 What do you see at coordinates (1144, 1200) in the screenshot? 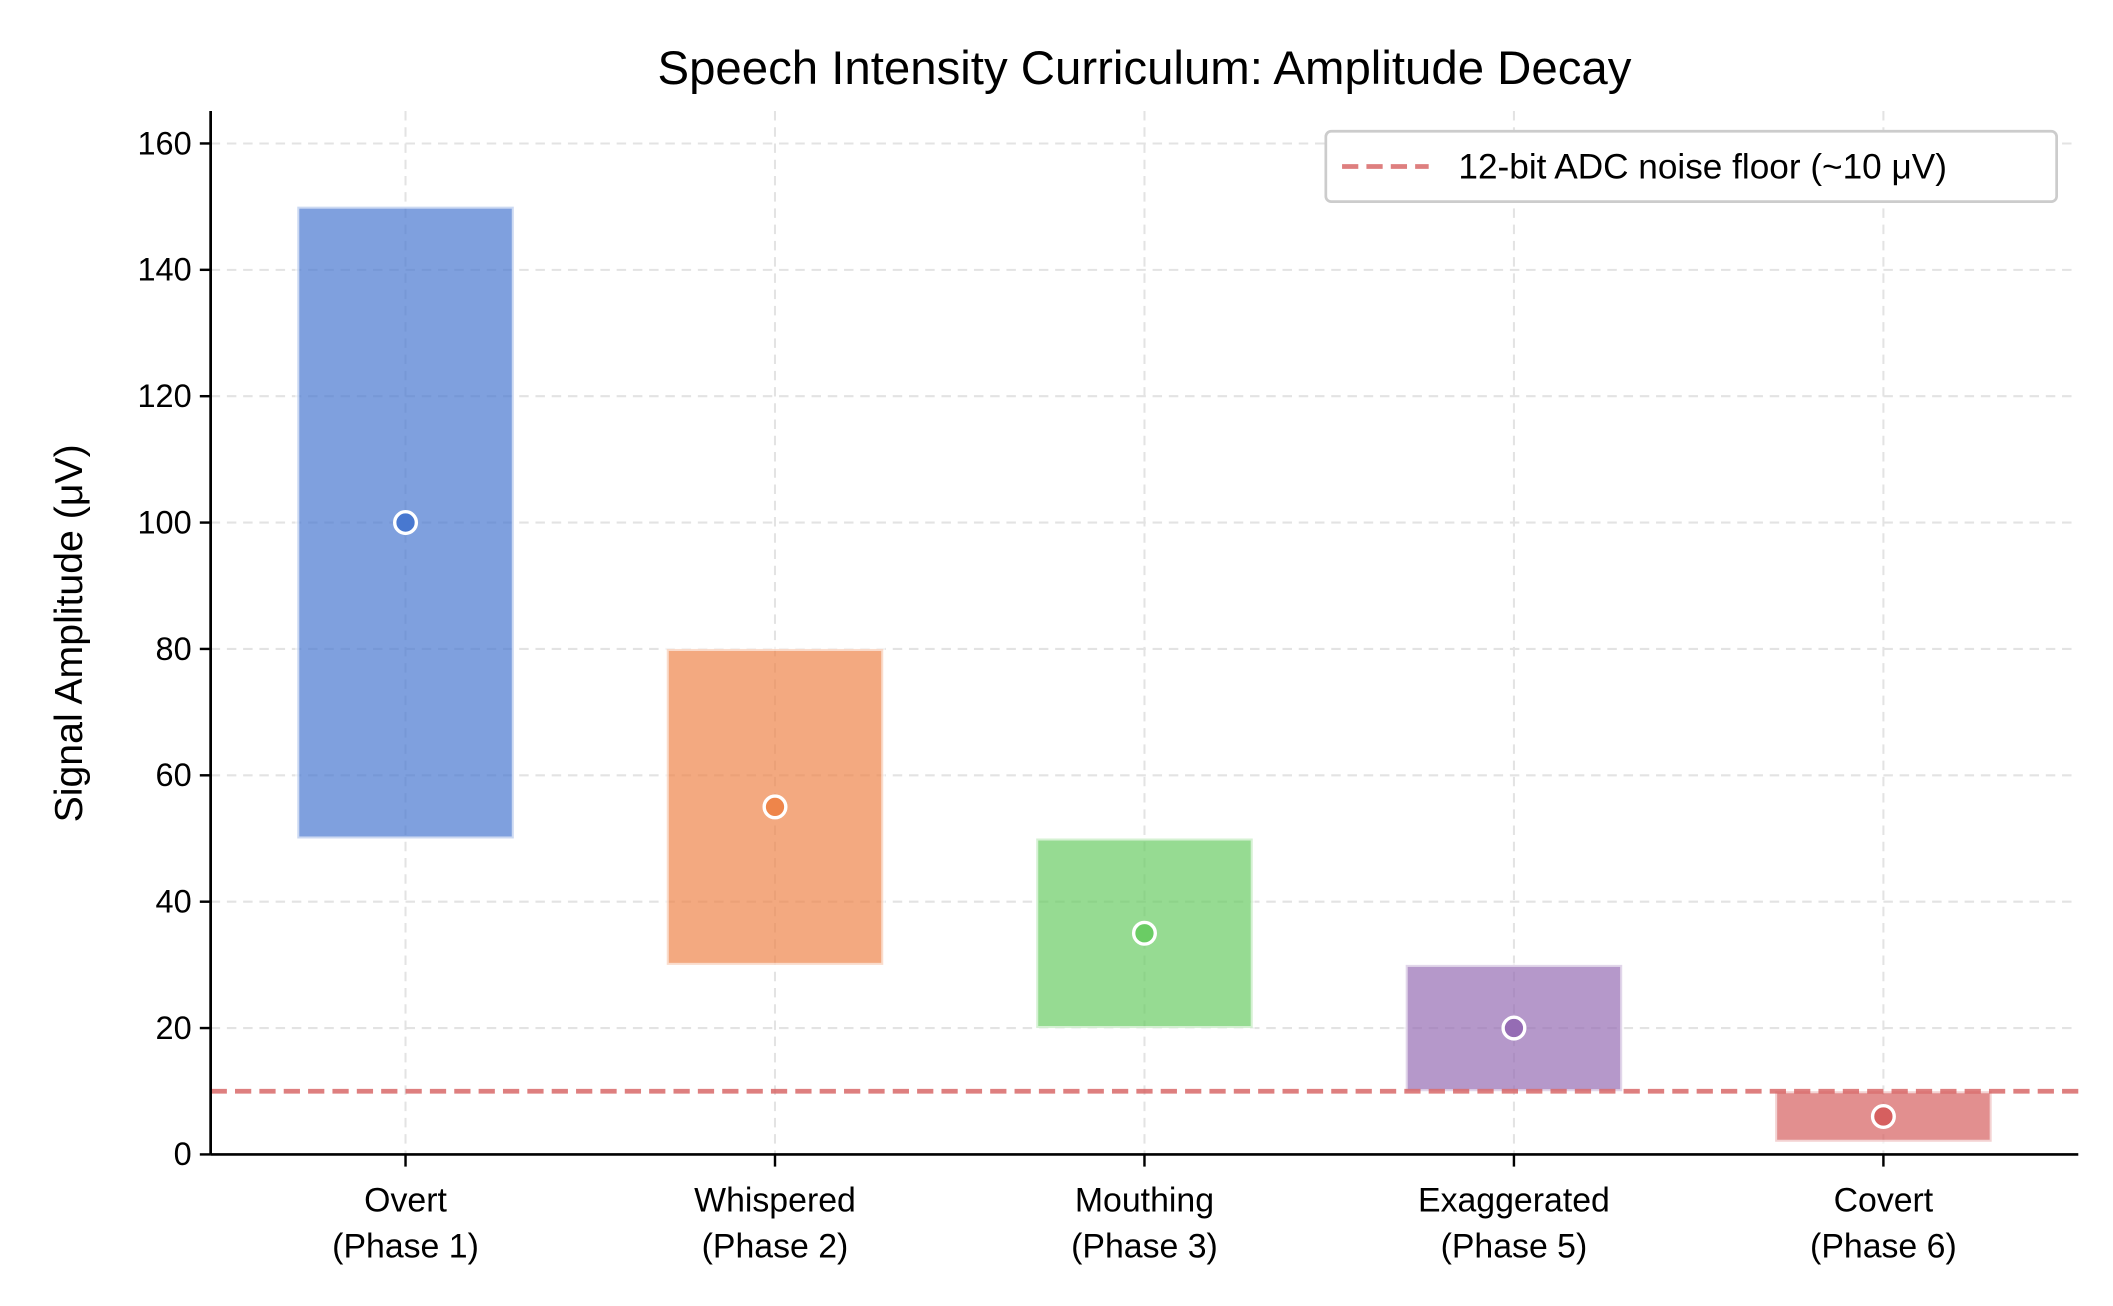
I see `x-tick-label: Mouthing` at bounding box center [1144, 1200].